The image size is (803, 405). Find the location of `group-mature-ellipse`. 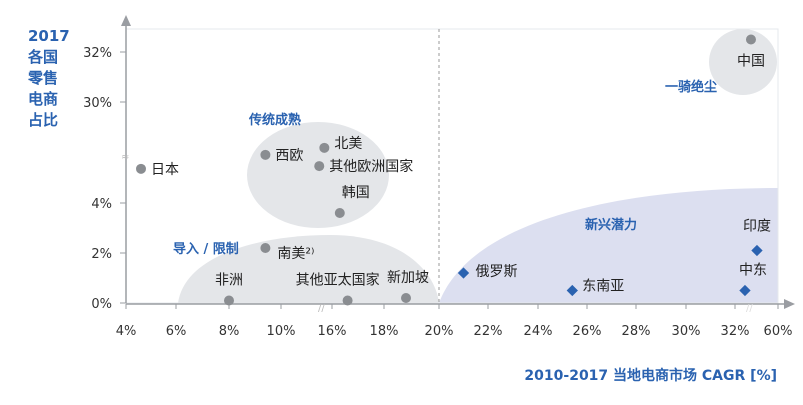

group-mature-ellipse is located at coordinates (318, 175).